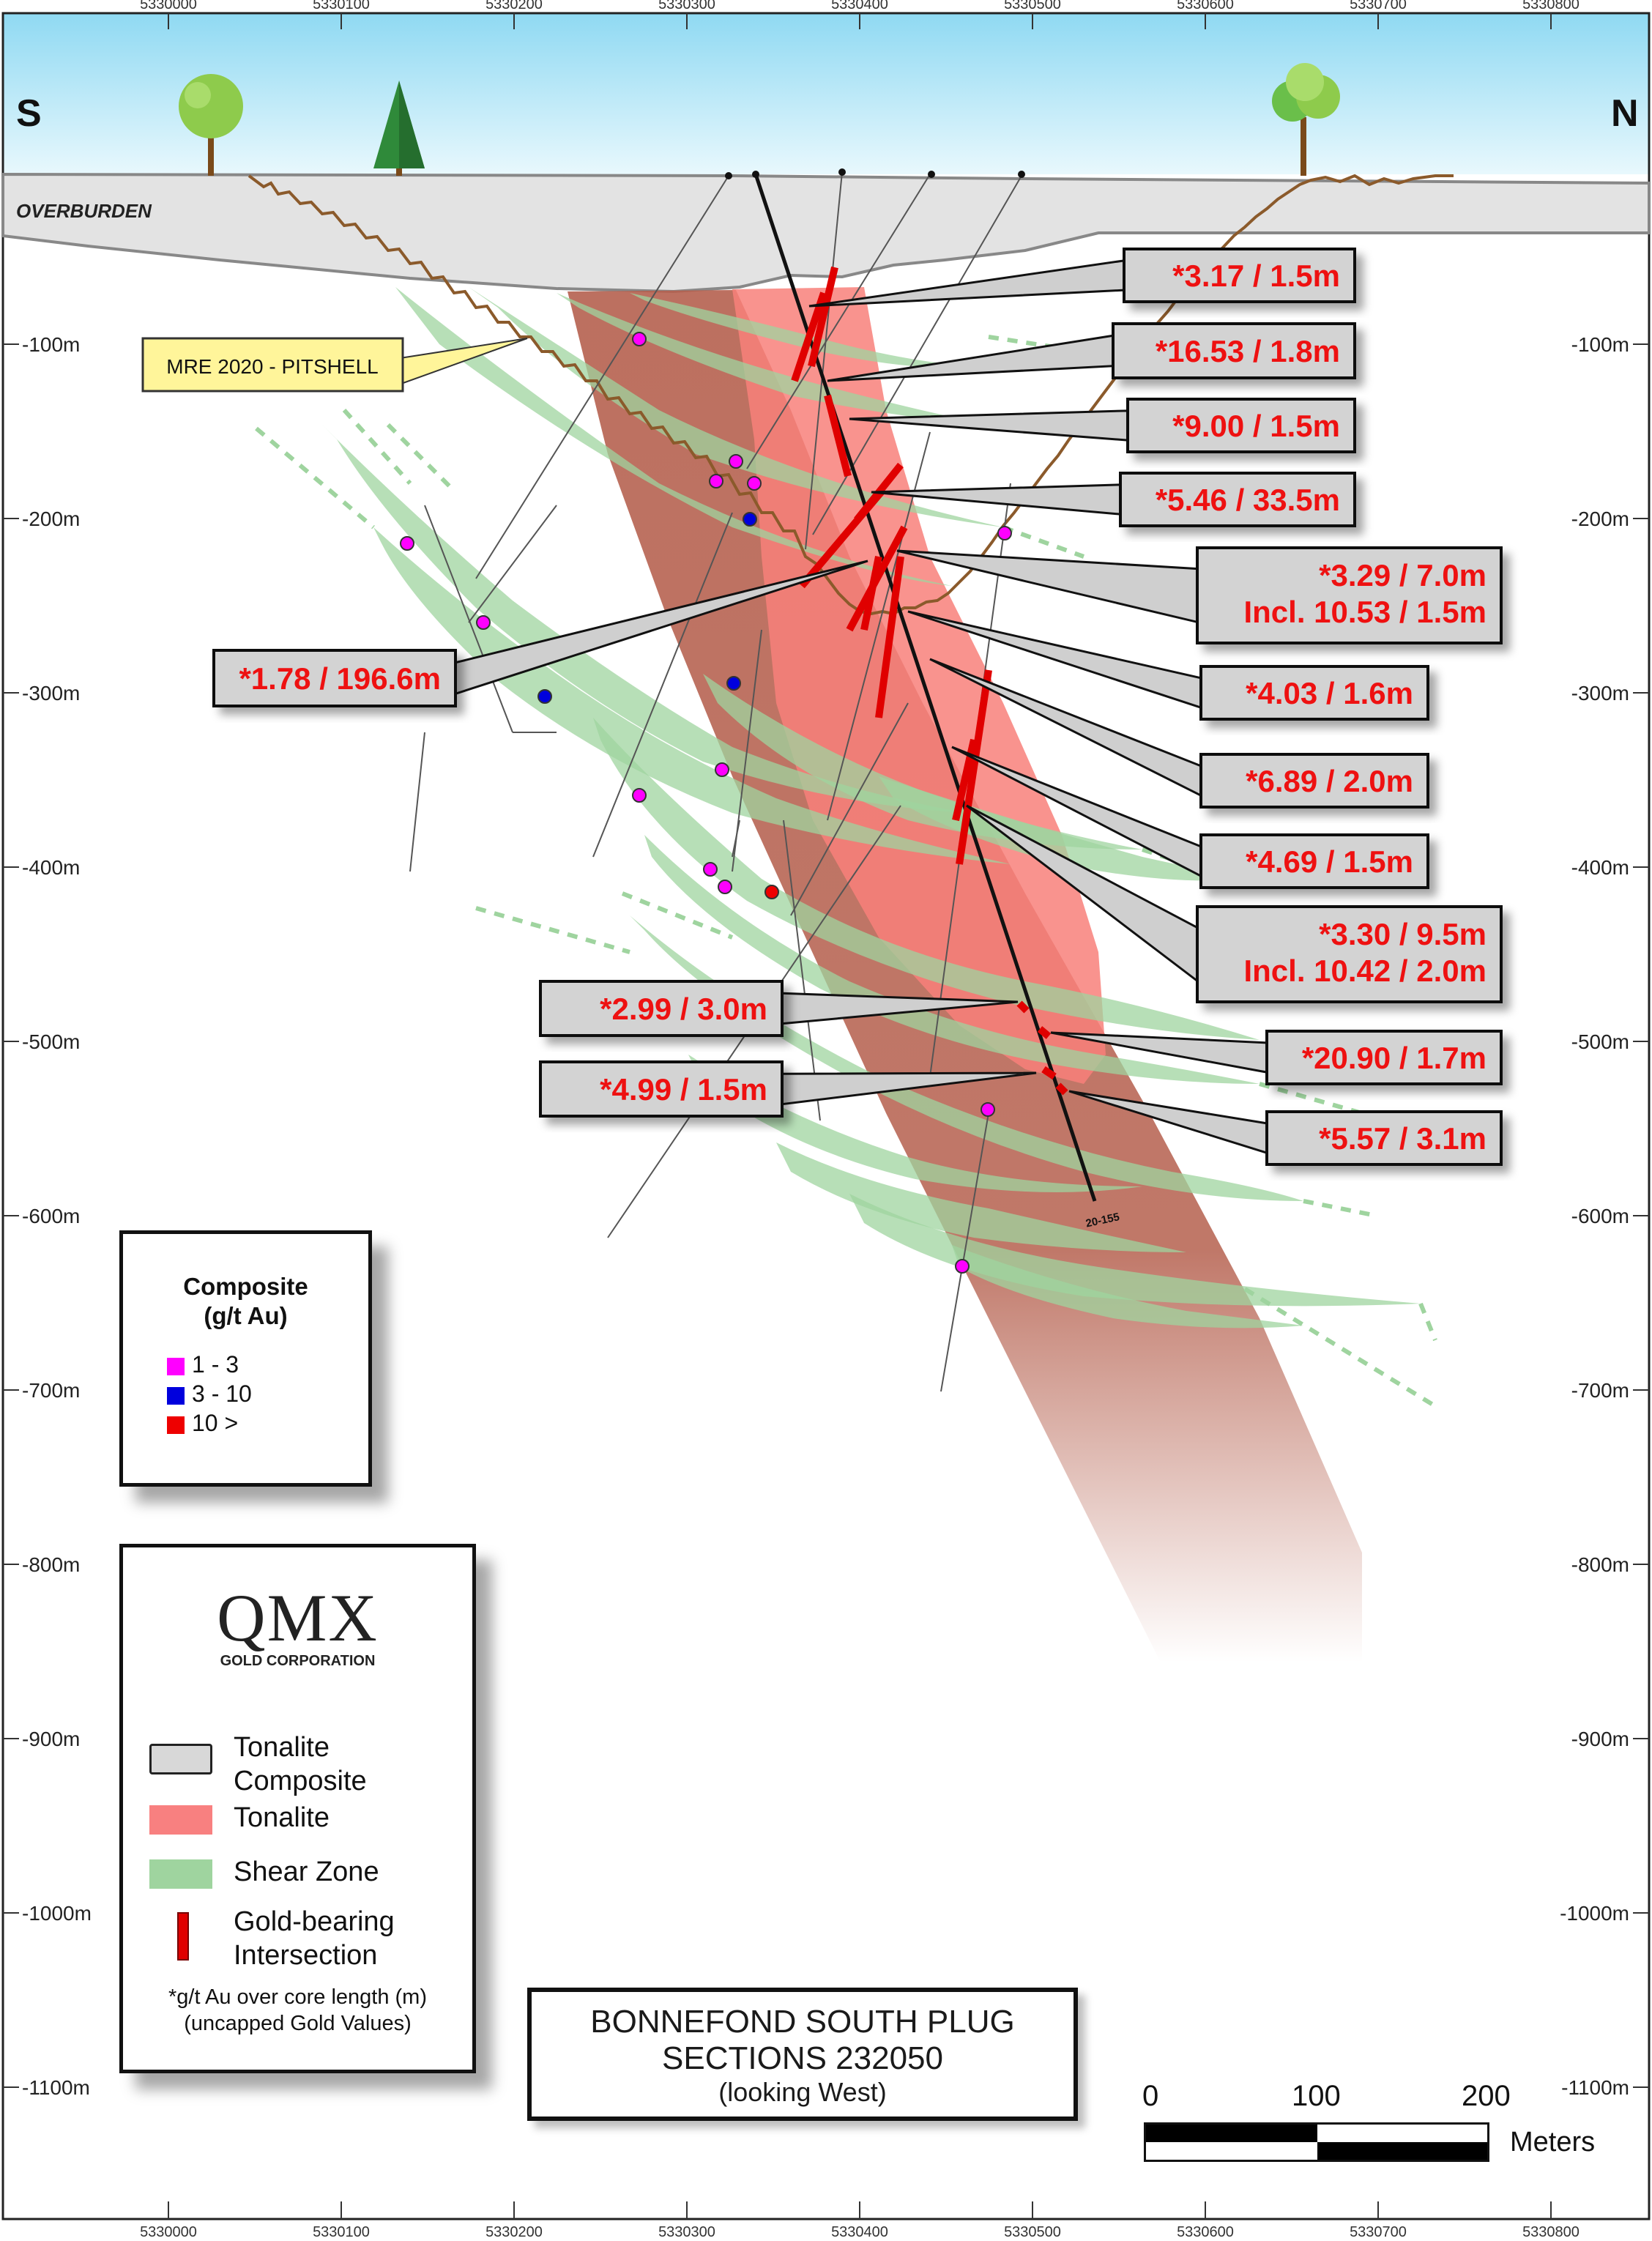  Describe the element at coordinates (802, 2092) in the screenshot. I see `title-line-3: (looking West)` at that location.